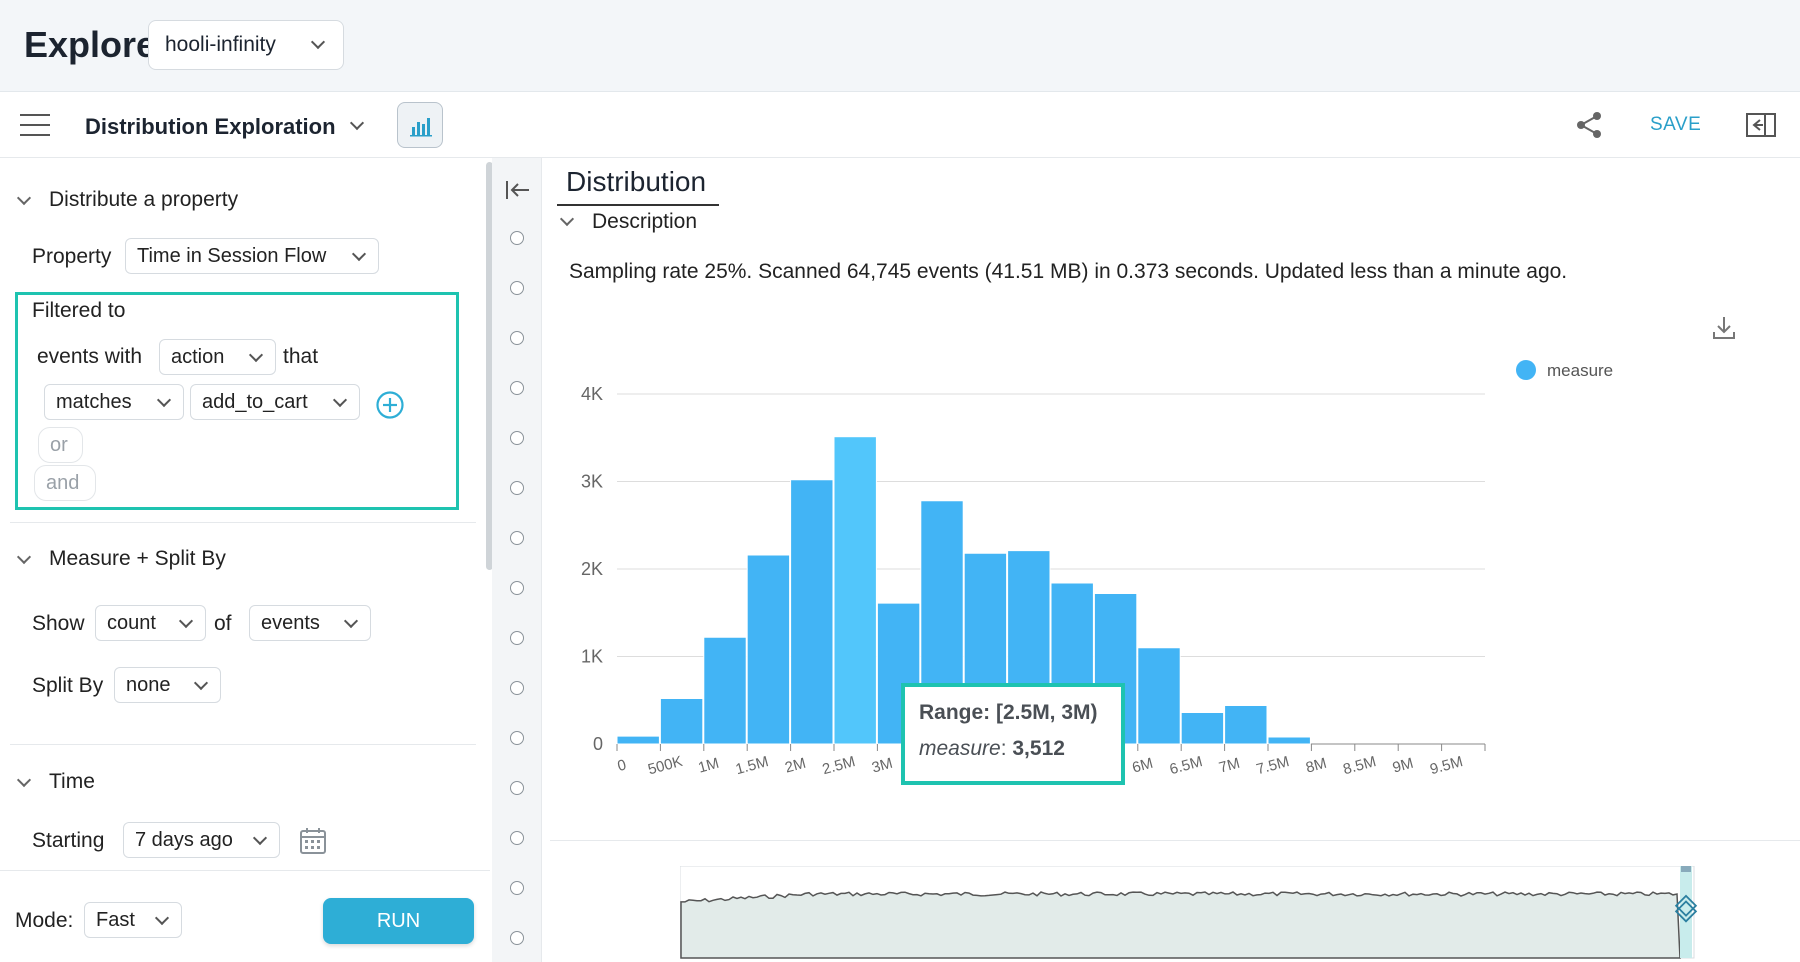 The width and height of the screenshot is (1800, 962). Describe the element at coordinates (72, 781) in the screenshot. I see `section-time-heading: Time` at that location.